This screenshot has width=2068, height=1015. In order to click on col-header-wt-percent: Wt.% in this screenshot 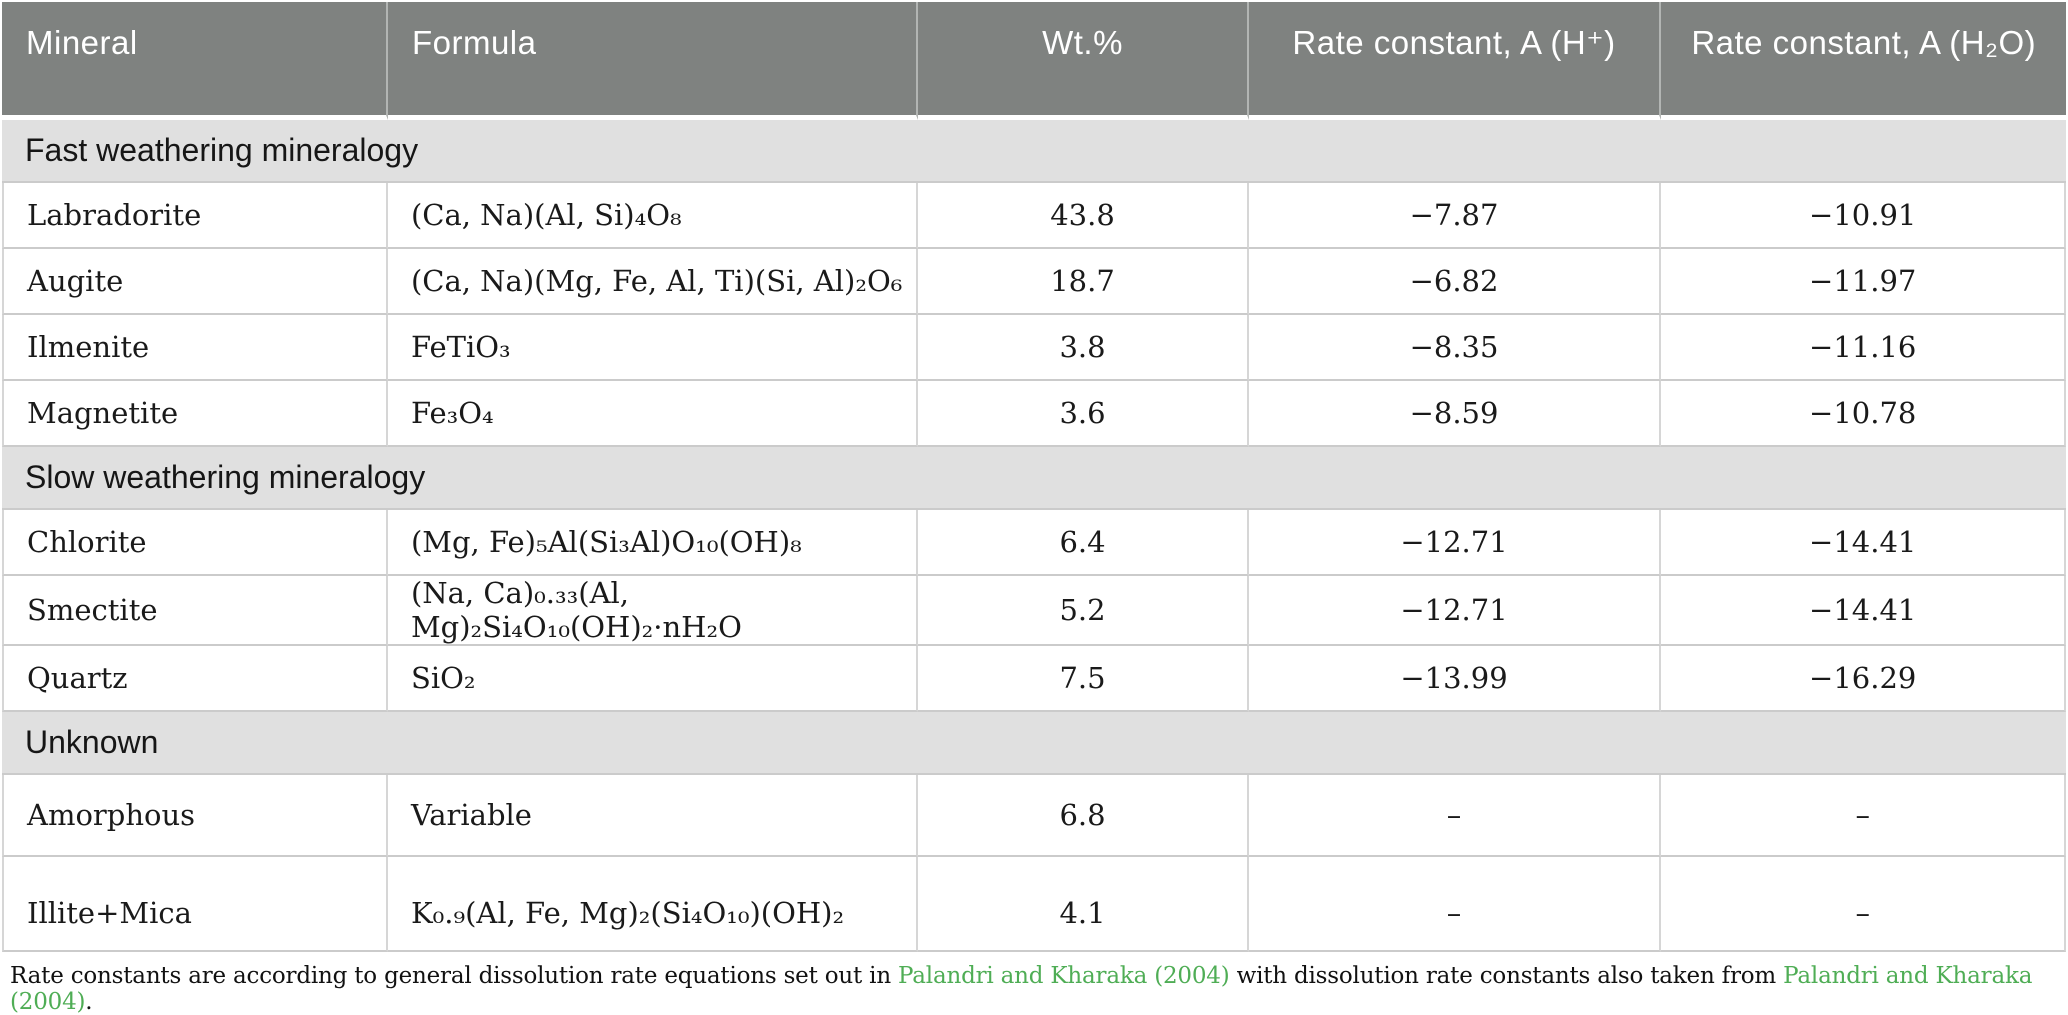, I will do `click(1083, 61)`.